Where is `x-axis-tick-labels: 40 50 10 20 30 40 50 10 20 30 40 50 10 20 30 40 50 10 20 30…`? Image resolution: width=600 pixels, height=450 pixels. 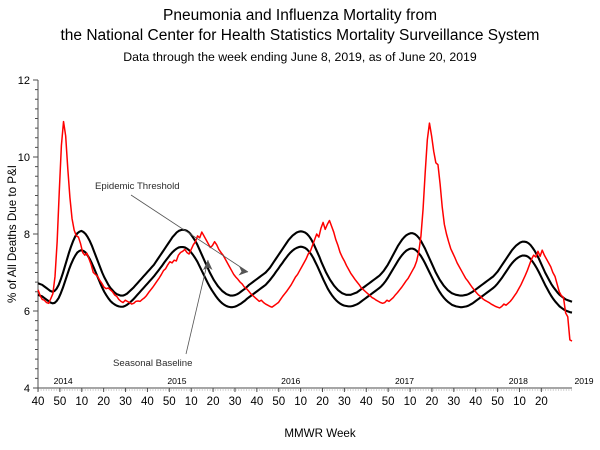 x-axis-tick-labels: 40 50 10 20 30 40 50 10 20 30 40 50 10 20 30 40 50 10 20 30… is located at coordinates (290, 402).